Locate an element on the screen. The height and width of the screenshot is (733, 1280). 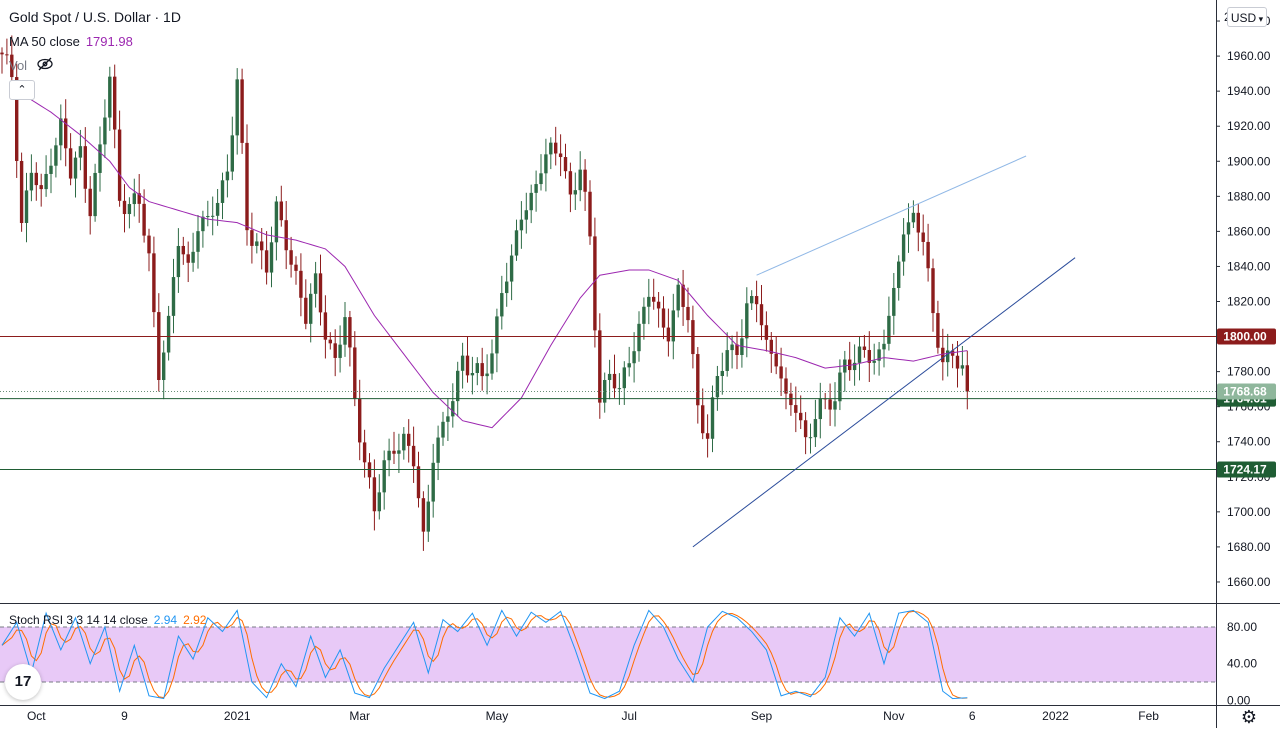
tradingview-logo-icon: 17 is located at coordinates (23, 681).